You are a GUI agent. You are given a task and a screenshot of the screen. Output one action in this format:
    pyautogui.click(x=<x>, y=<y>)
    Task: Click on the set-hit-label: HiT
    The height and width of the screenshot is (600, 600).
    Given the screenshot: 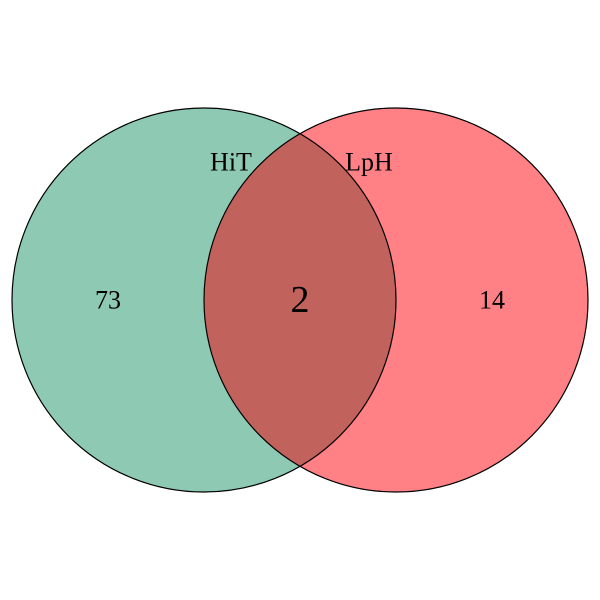 What is the action you would take?
    pyautogui.click(x=231, y=162)
    